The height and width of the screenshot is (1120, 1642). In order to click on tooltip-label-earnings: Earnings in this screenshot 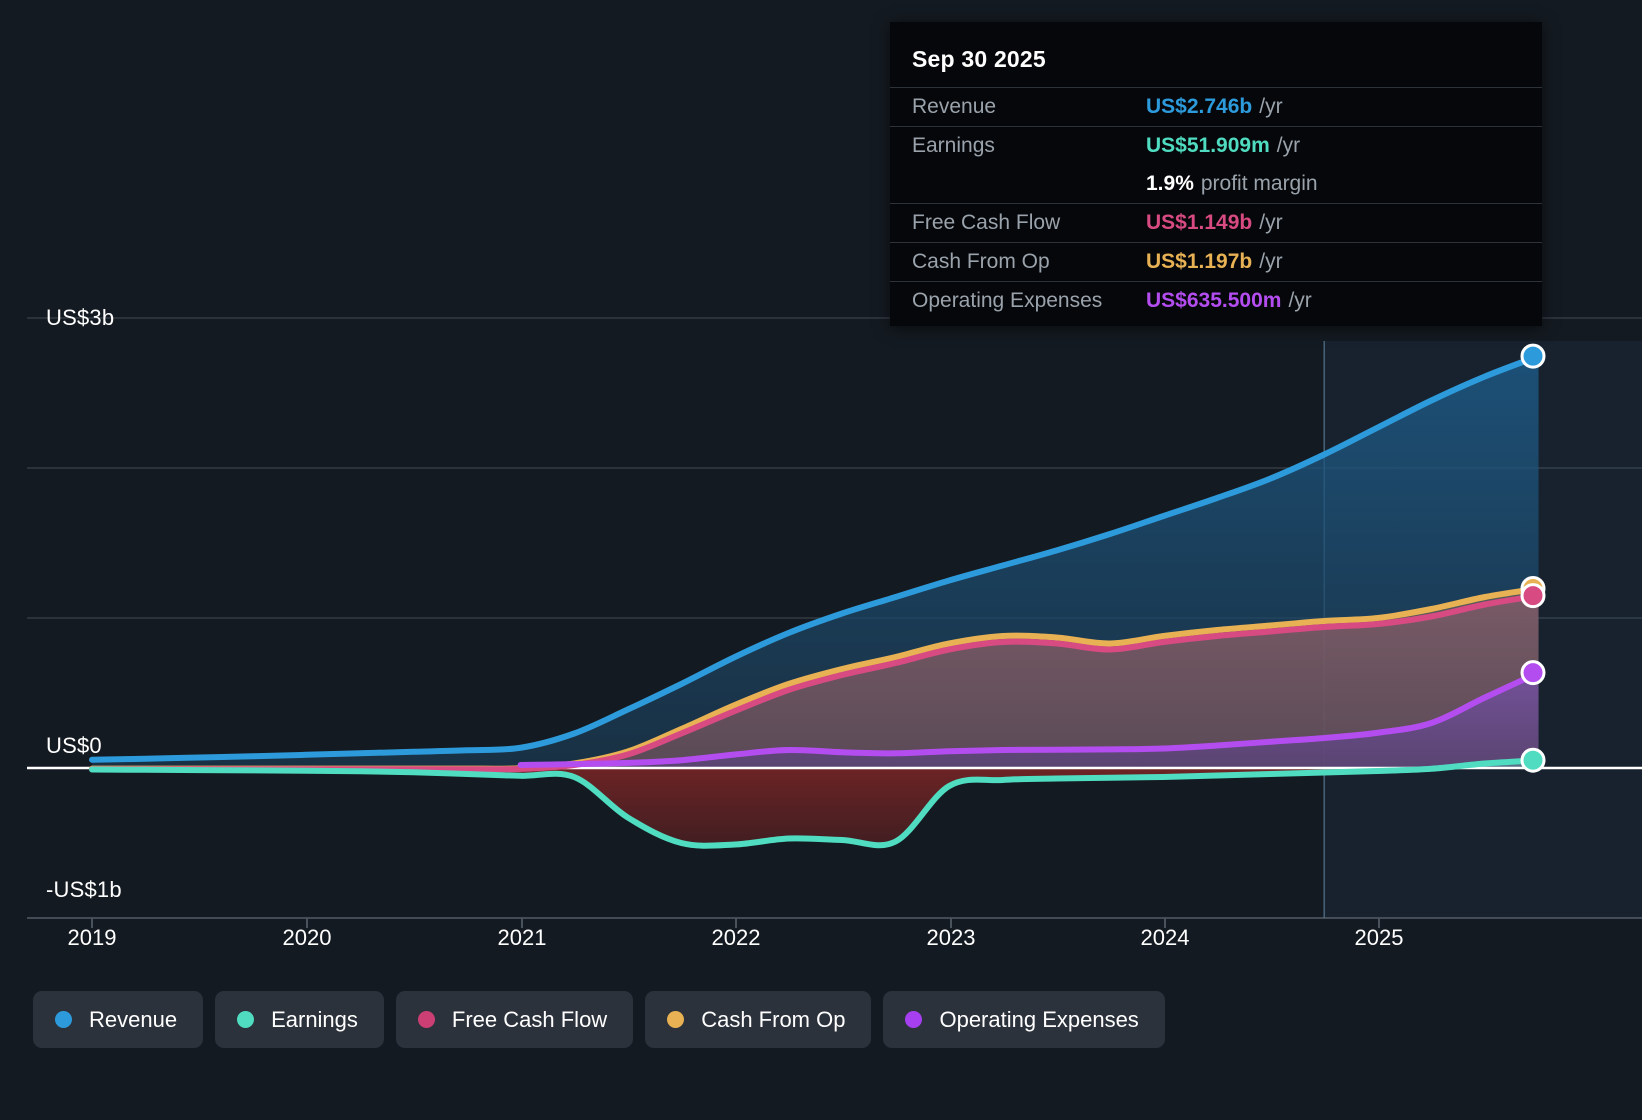, I will do `click(953, 145)`.